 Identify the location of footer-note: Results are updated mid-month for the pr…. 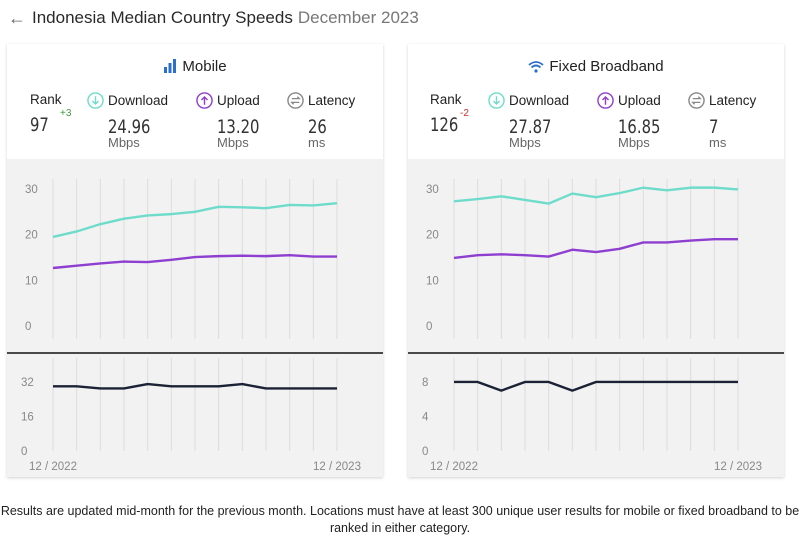
(400, 519).